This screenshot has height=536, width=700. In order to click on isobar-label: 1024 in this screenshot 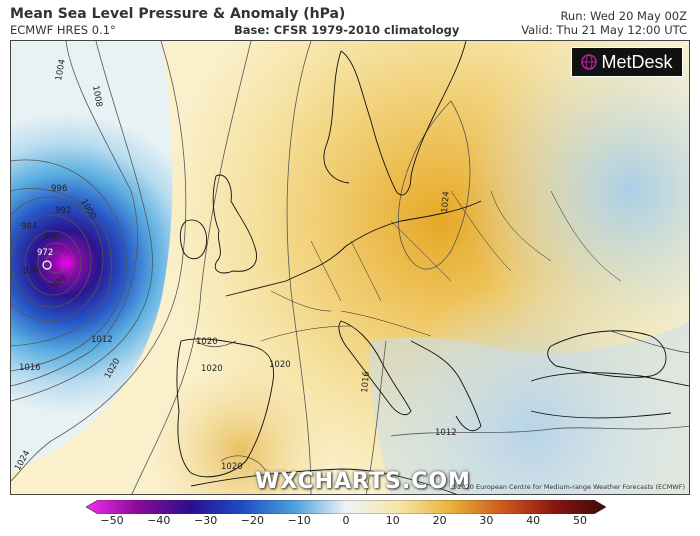, I will do `click(446, 202)`.